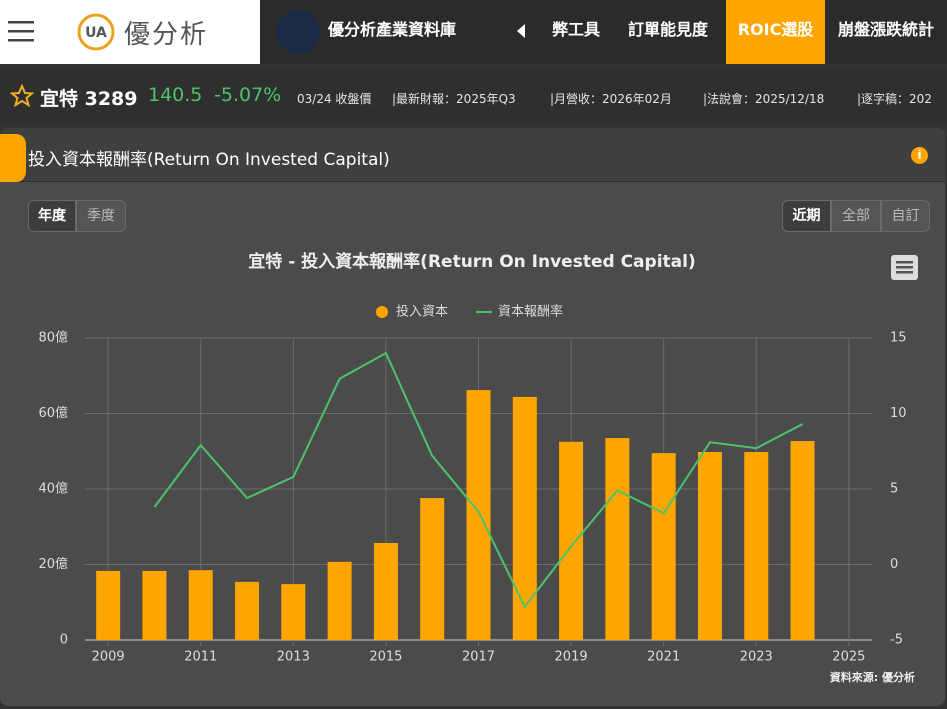 Image resolution: width=947 pixels, height=709 pixels. I want to click on legend-label: 資本報酬率, so click(530, 312).